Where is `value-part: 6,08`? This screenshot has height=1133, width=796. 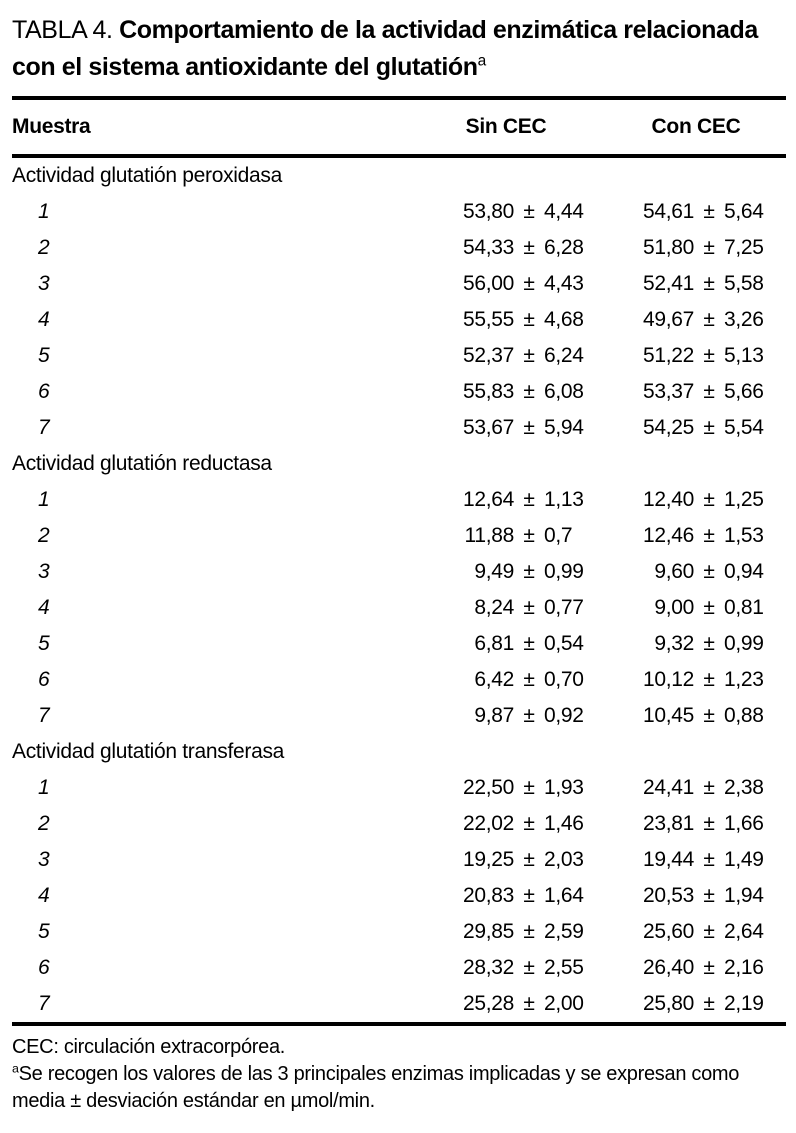 value-part: 6,08 is located at coordinates (564, 391).